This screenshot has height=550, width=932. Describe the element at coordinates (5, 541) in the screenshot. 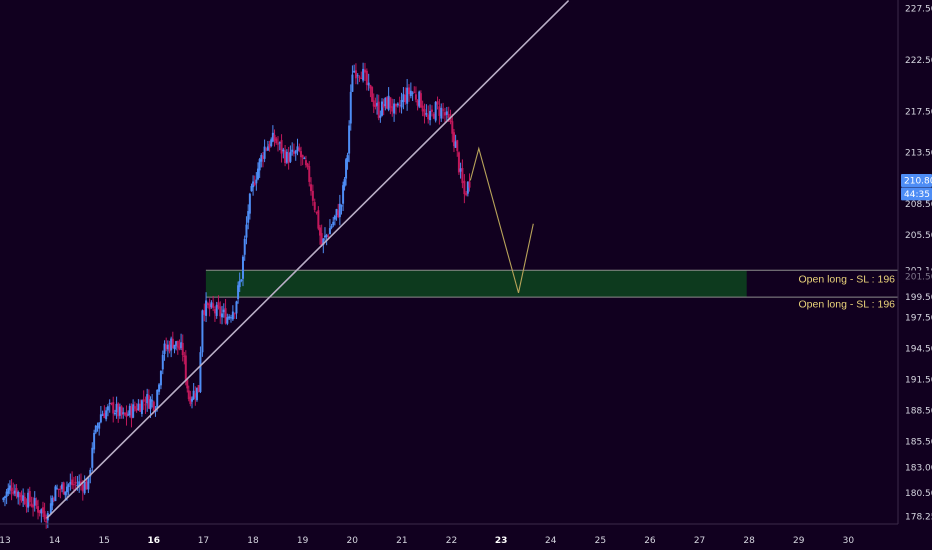

I see `x-tick-label: 13` at that location.